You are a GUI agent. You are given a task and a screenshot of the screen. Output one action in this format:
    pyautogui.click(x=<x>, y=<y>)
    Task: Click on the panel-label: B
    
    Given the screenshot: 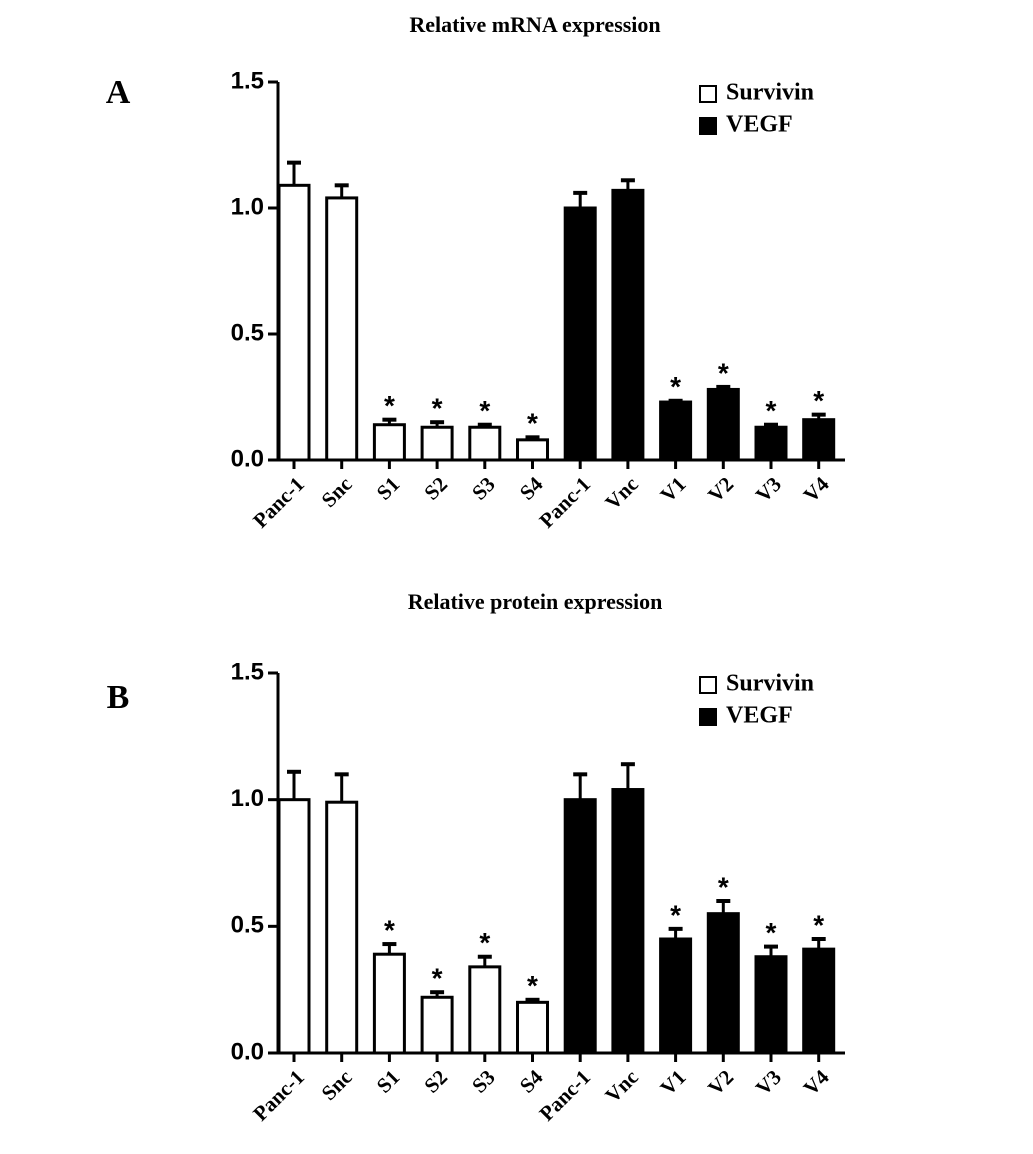 What is the action you would take?
    pyautogui.click(x=118, y=697)
    